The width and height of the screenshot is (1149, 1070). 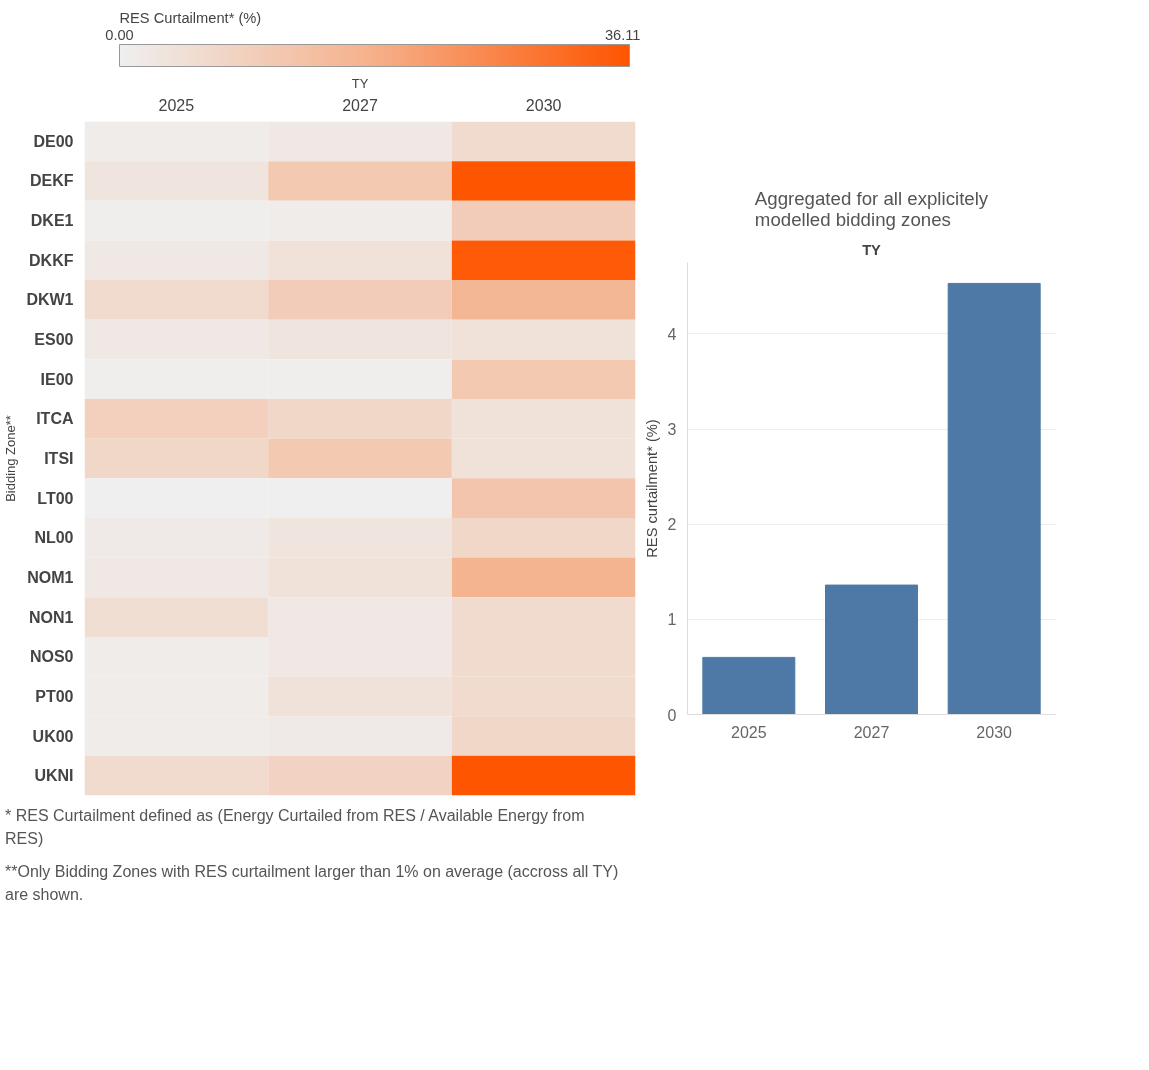 I want to click on y-tick-label: DEKF, so click(x=51, y=181).